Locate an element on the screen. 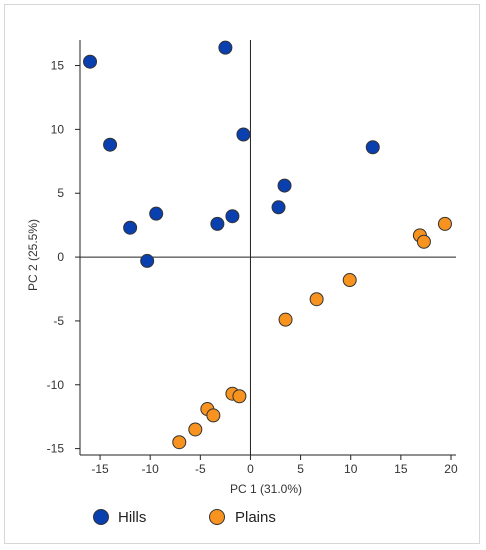 This screenshot has width=486, height=550. x-tick-label: -10 is located at coordinates (151, 469).